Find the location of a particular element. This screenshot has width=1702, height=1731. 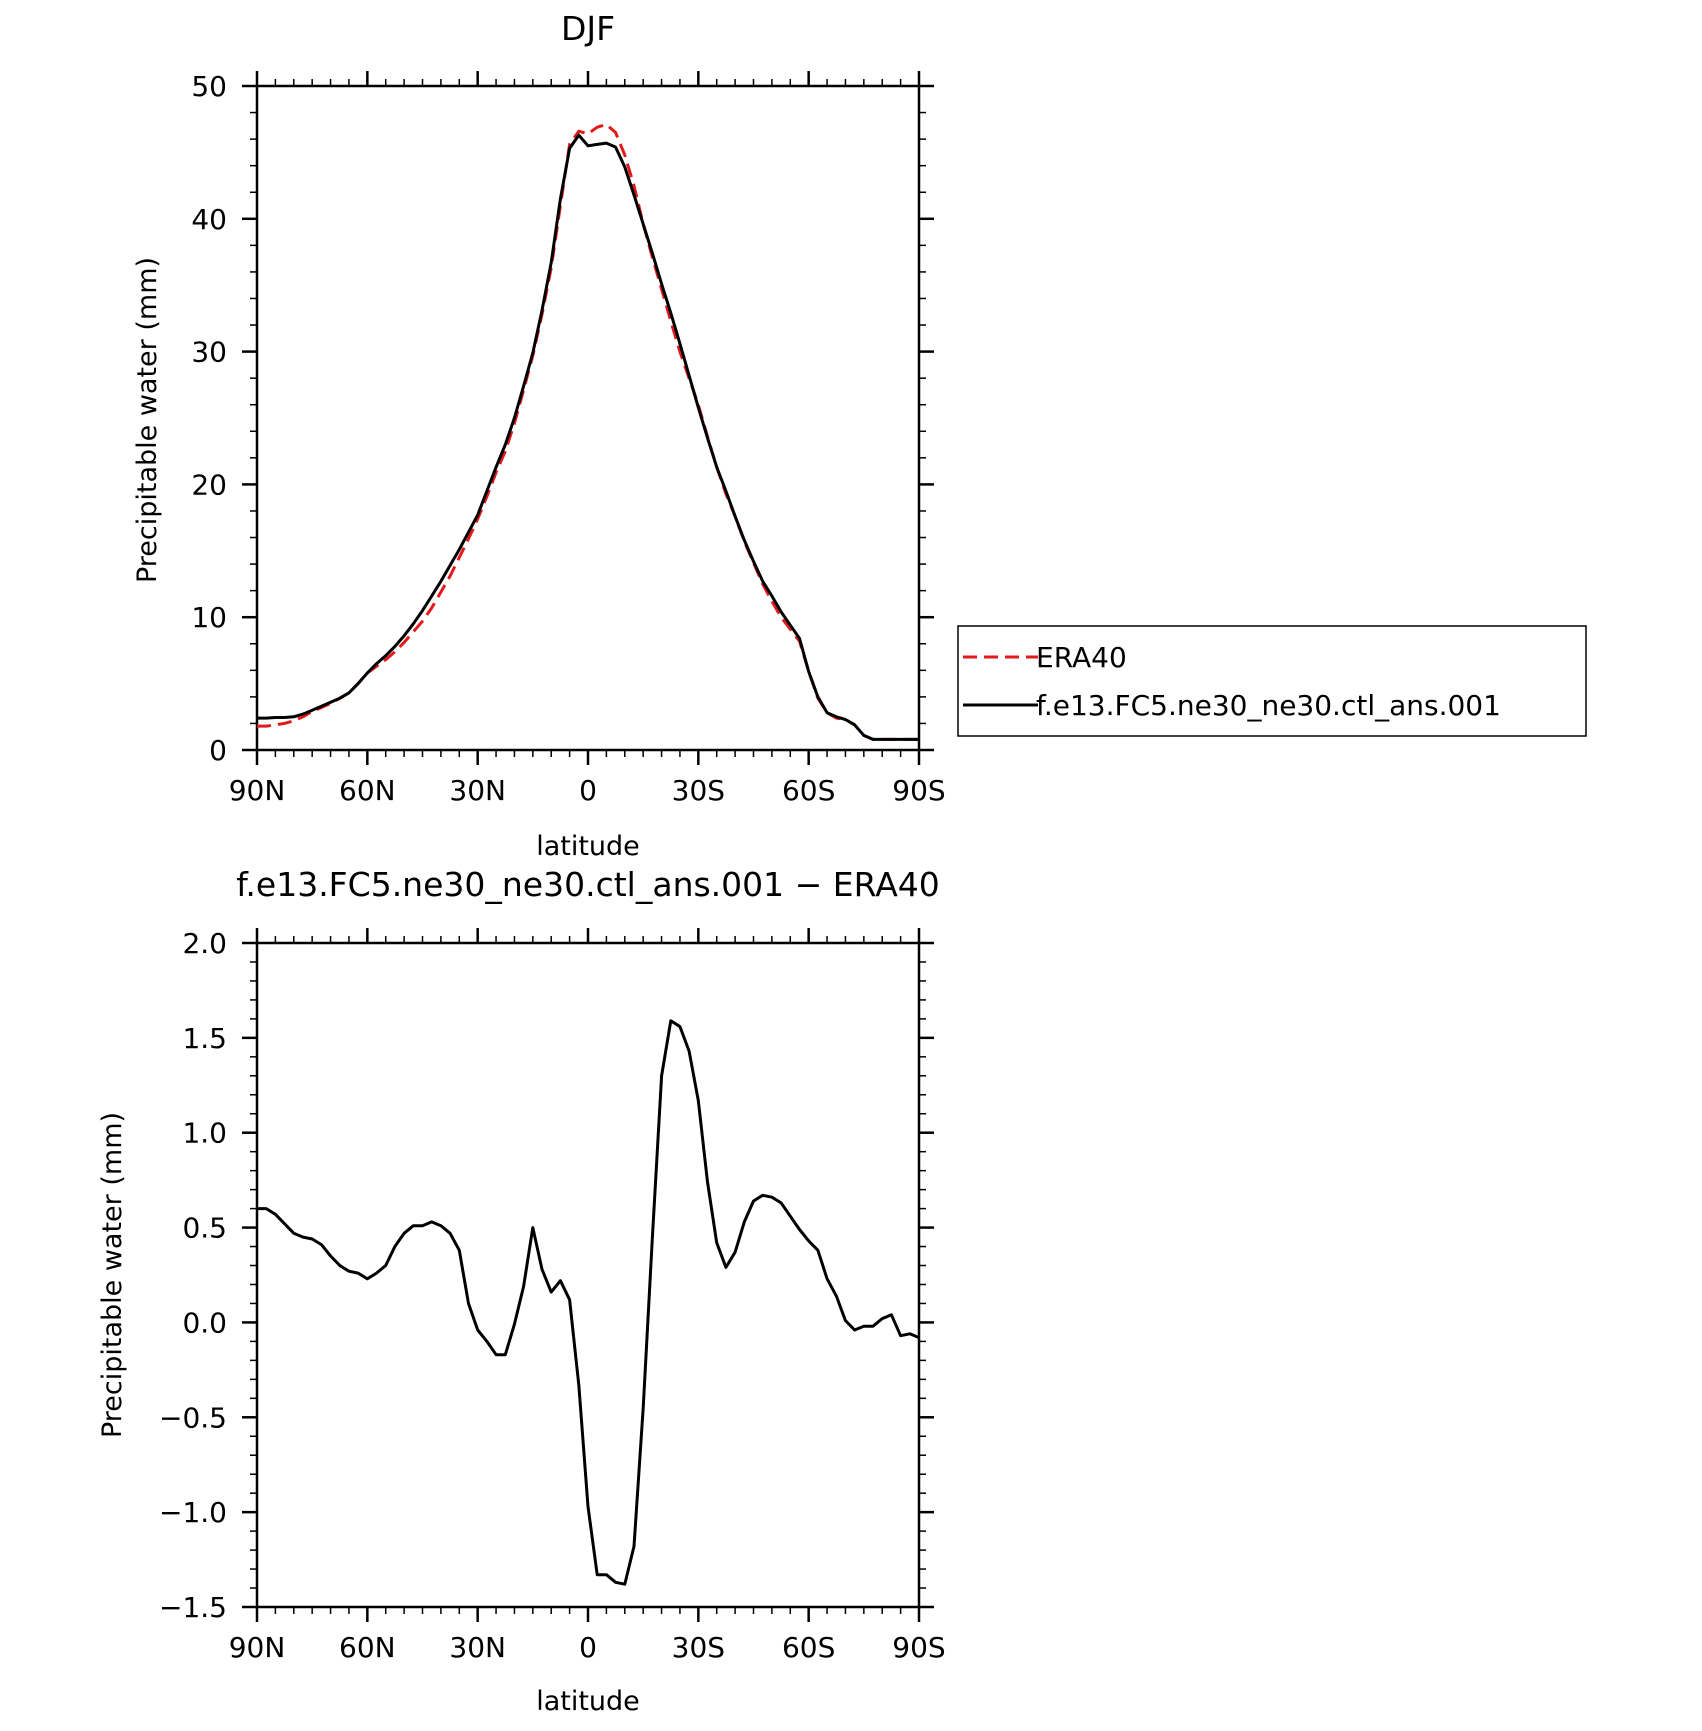

y-tick-label: 0.5 is located at coordinates (204, 1228).